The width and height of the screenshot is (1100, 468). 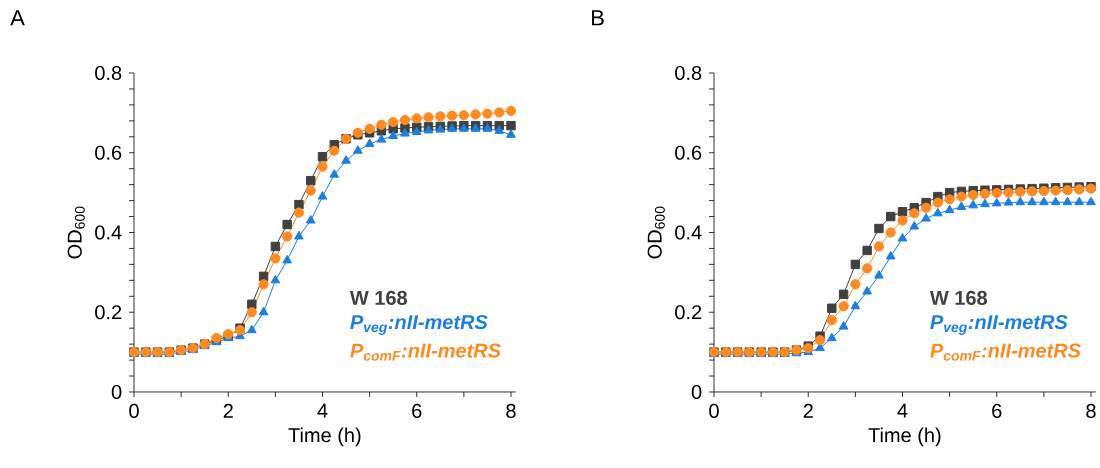 What do you see at coordinates (17, 18) in the screenshot?
I see `chart-title: A` at bounding box center [17, 18].